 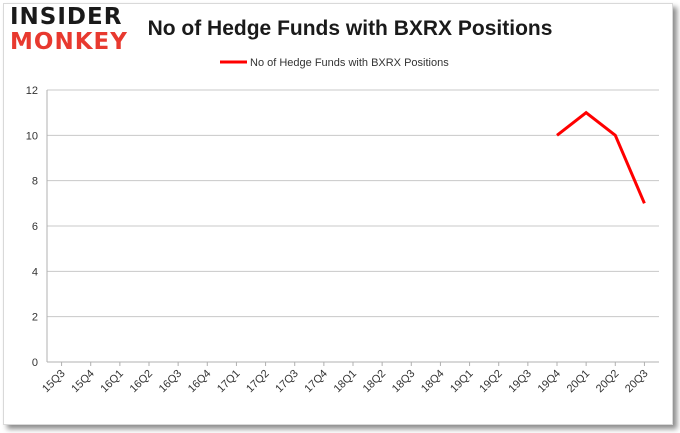 I want to click on y-tick-label: 2, so click(x=35, y=318).